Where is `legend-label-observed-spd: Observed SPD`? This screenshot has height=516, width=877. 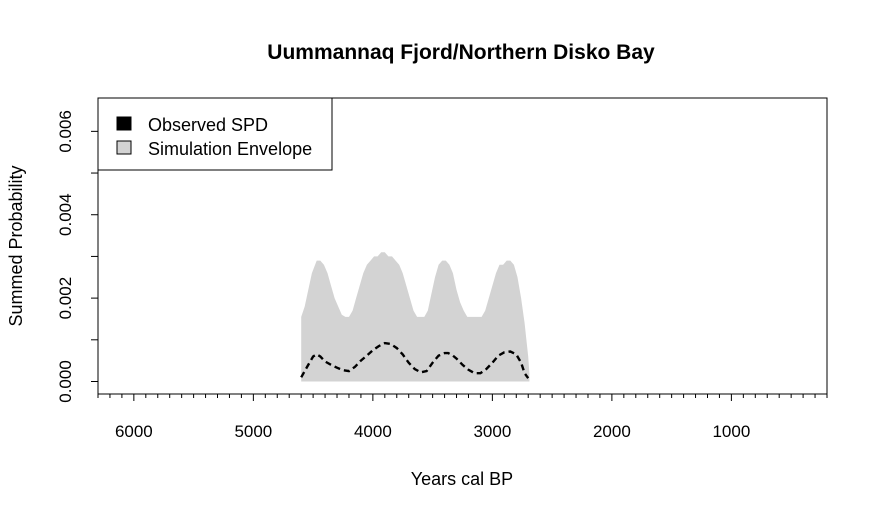
legend-label-observed-spd: Observed SPD is located at coordinates (208, 125).